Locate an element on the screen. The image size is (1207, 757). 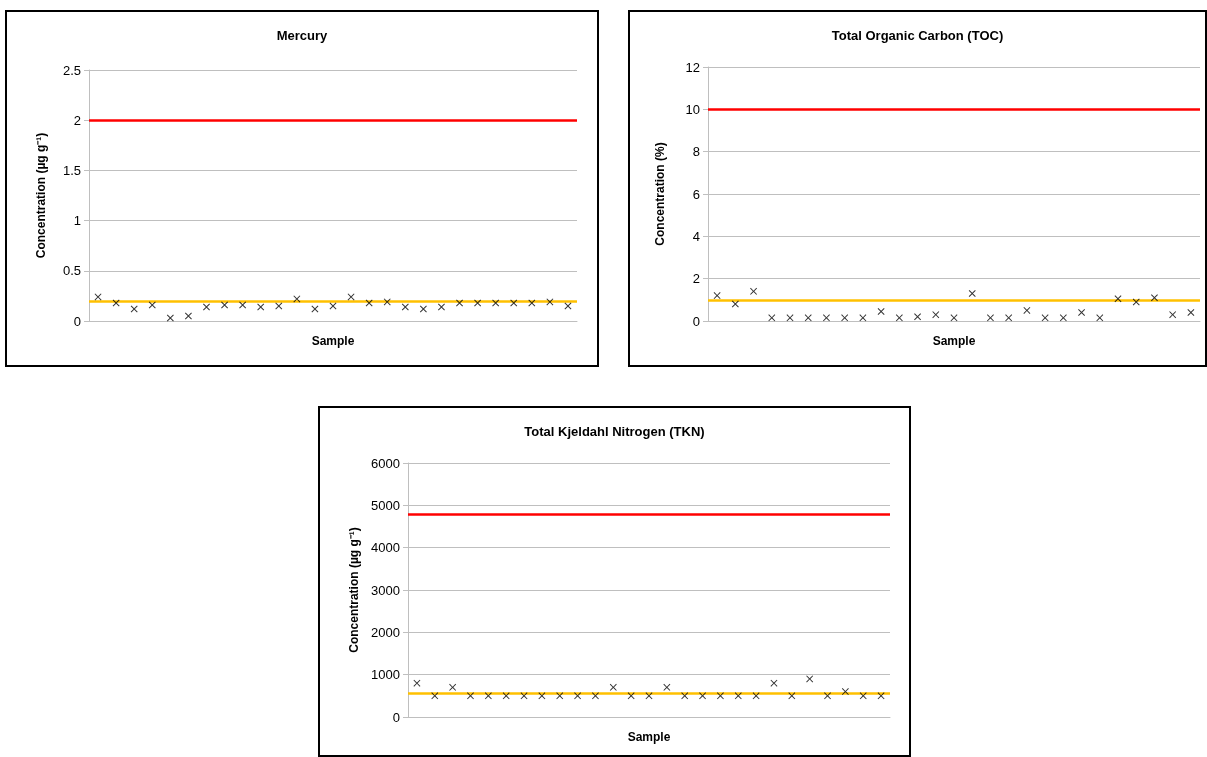
y-tick-label: 4000 is located at coordinates (385, 548).